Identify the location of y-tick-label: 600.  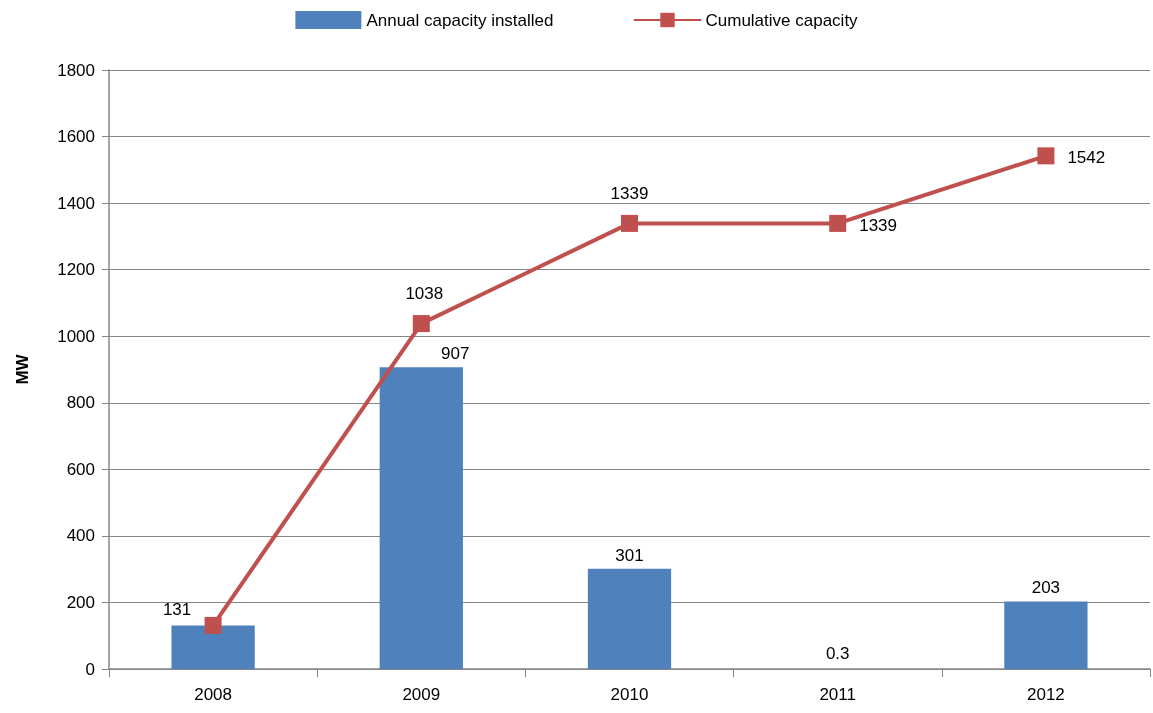
(80, 469).